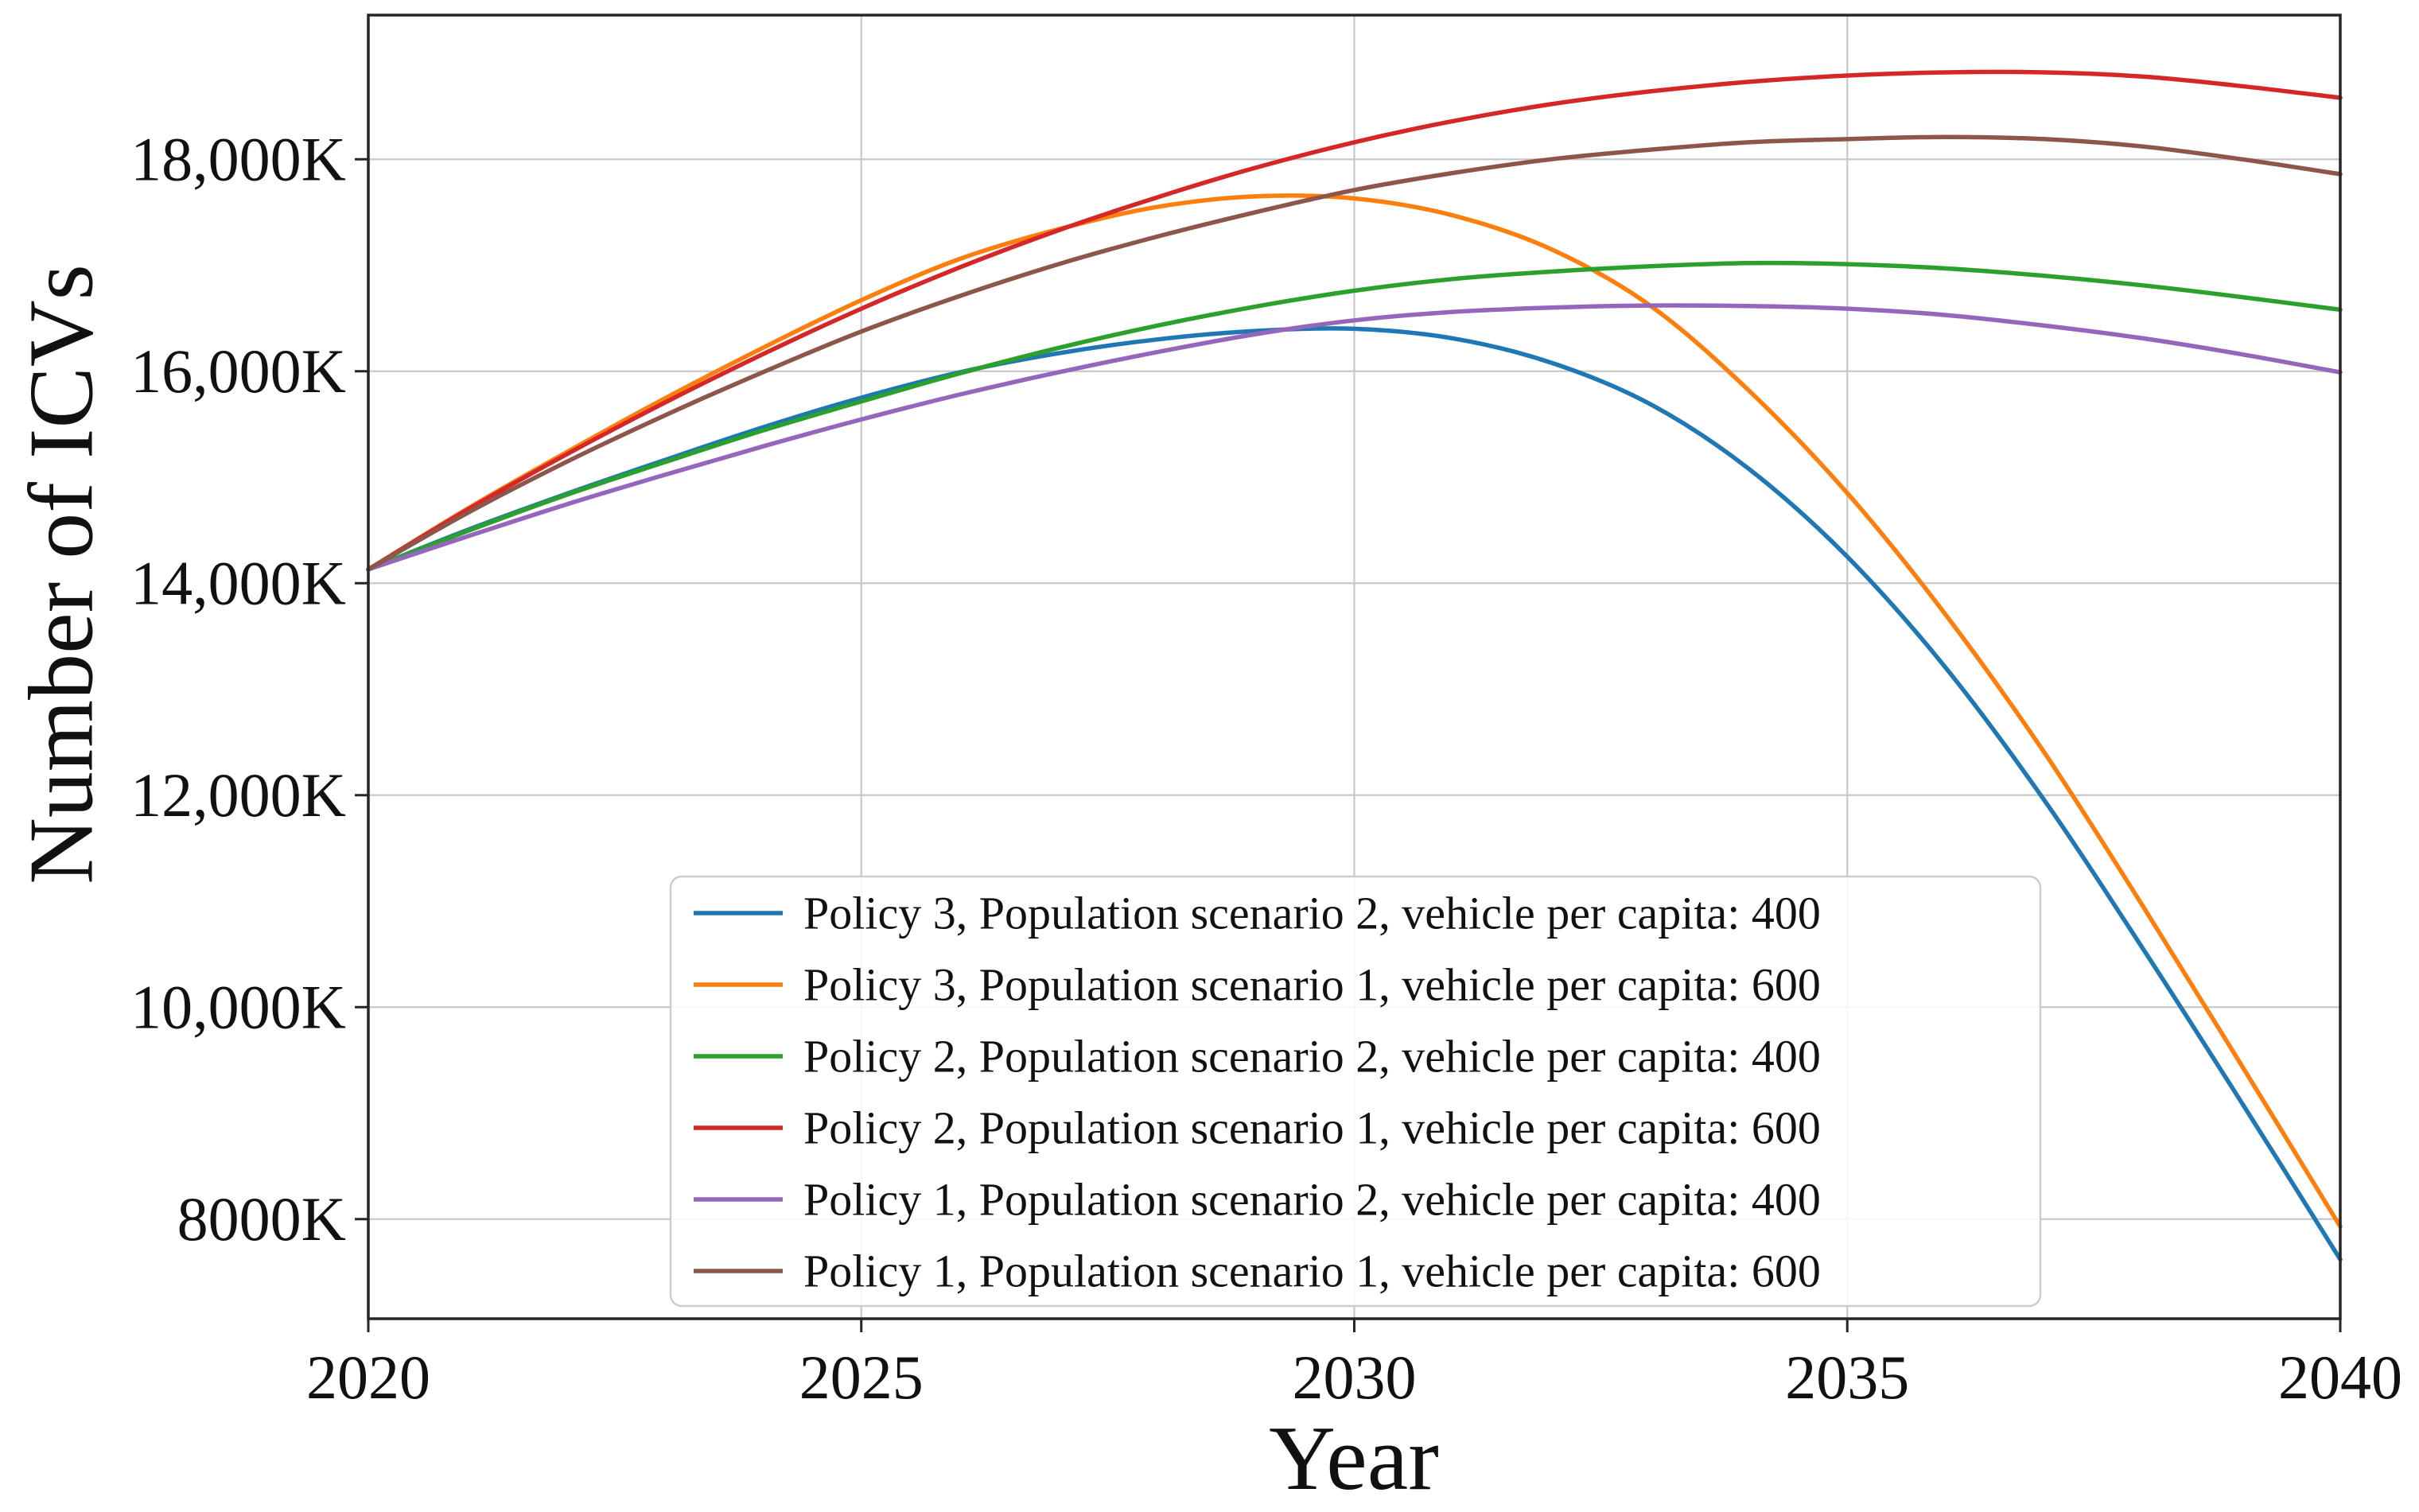 Image resolution: width=2419 pixels, height=1512 pixels. Describe the element at coordinates (238, 584) in the screenshot. I see `y-tick-label: 14,000K` at that location.